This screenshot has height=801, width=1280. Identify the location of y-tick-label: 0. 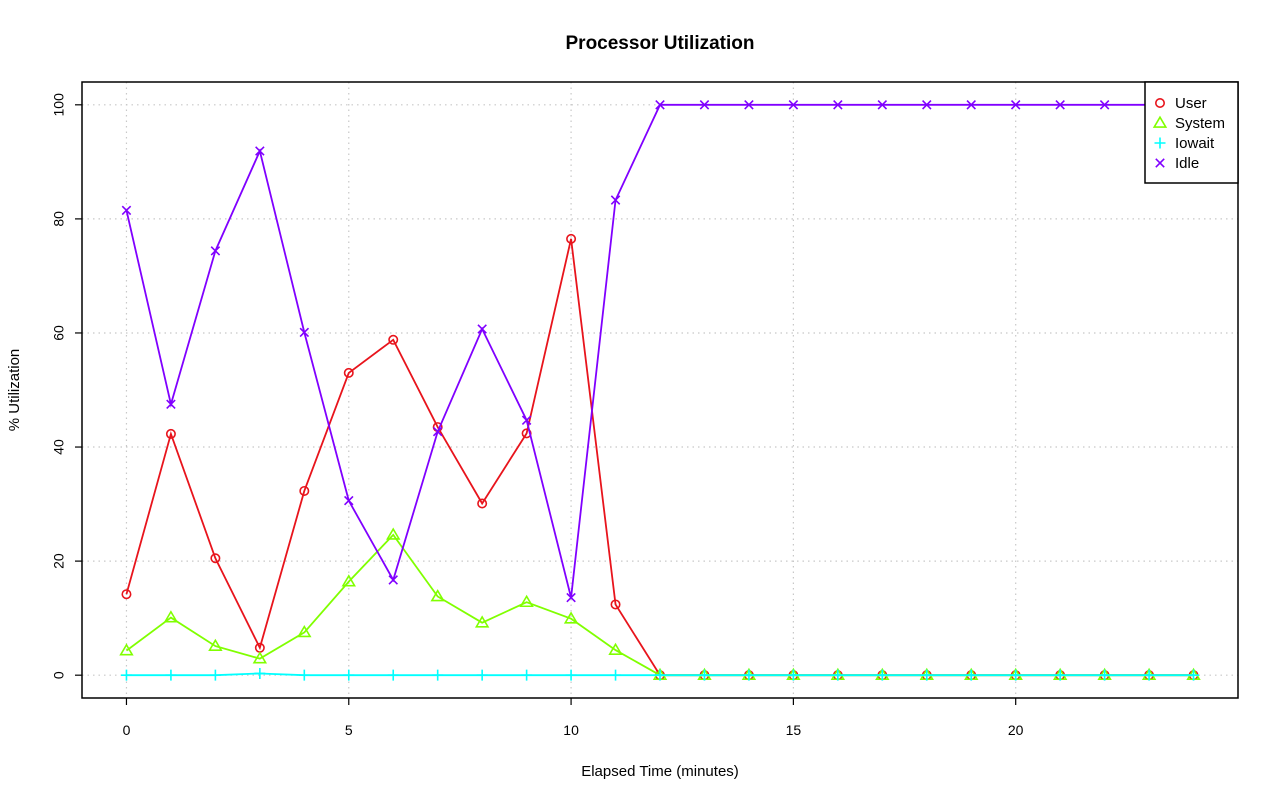
(59, 675).